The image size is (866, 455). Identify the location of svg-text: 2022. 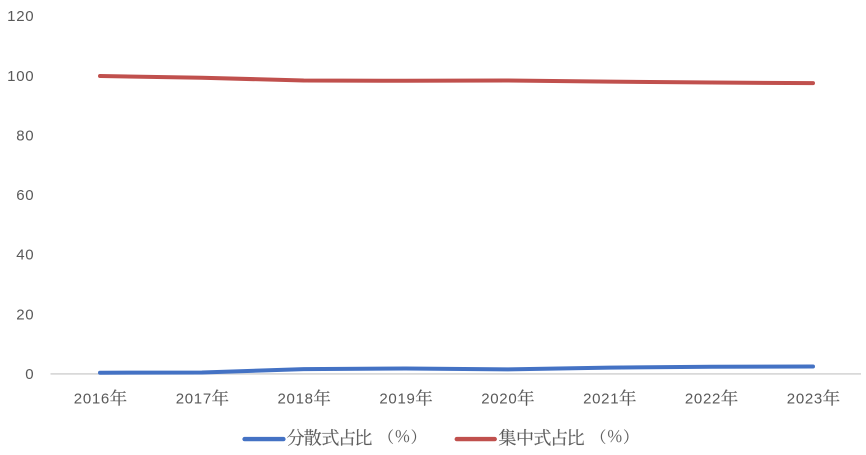
(703, 398).